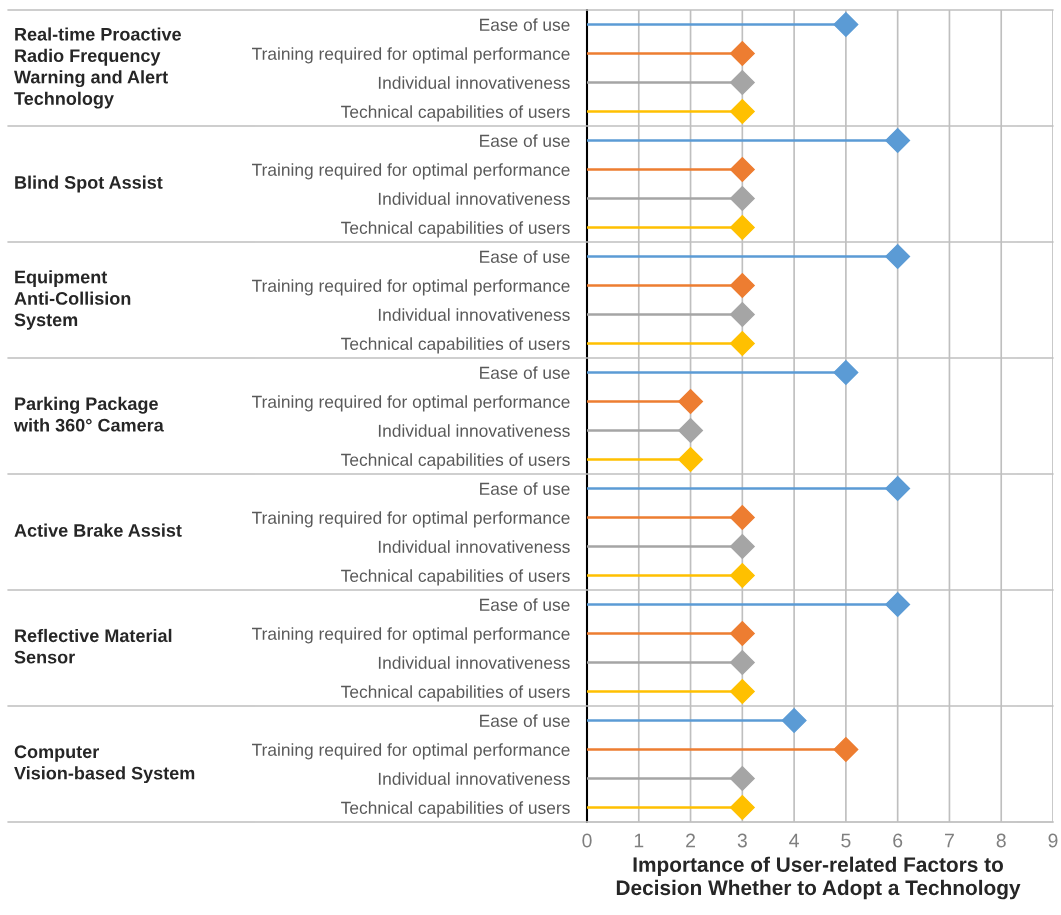 This screenshot has width=1061, height=915. I want to click on x-tick-label: 3, so click(742, 840).